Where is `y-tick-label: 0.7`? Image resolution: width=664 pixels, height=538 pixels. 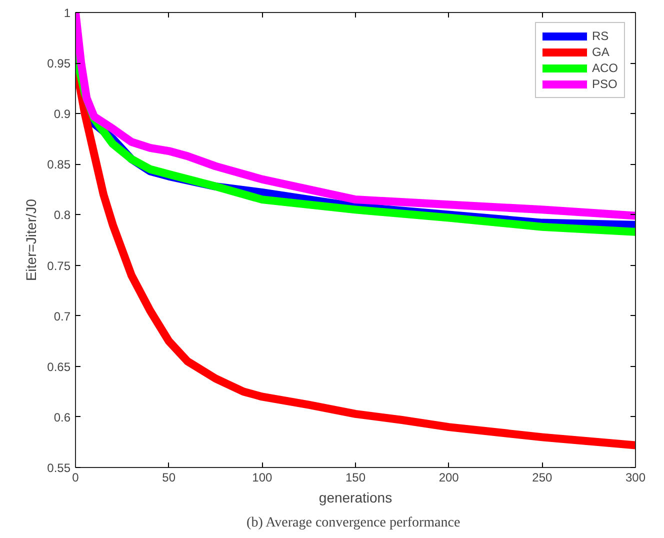 y-tick-label: 0.7 is located at coordinates (62, 316).